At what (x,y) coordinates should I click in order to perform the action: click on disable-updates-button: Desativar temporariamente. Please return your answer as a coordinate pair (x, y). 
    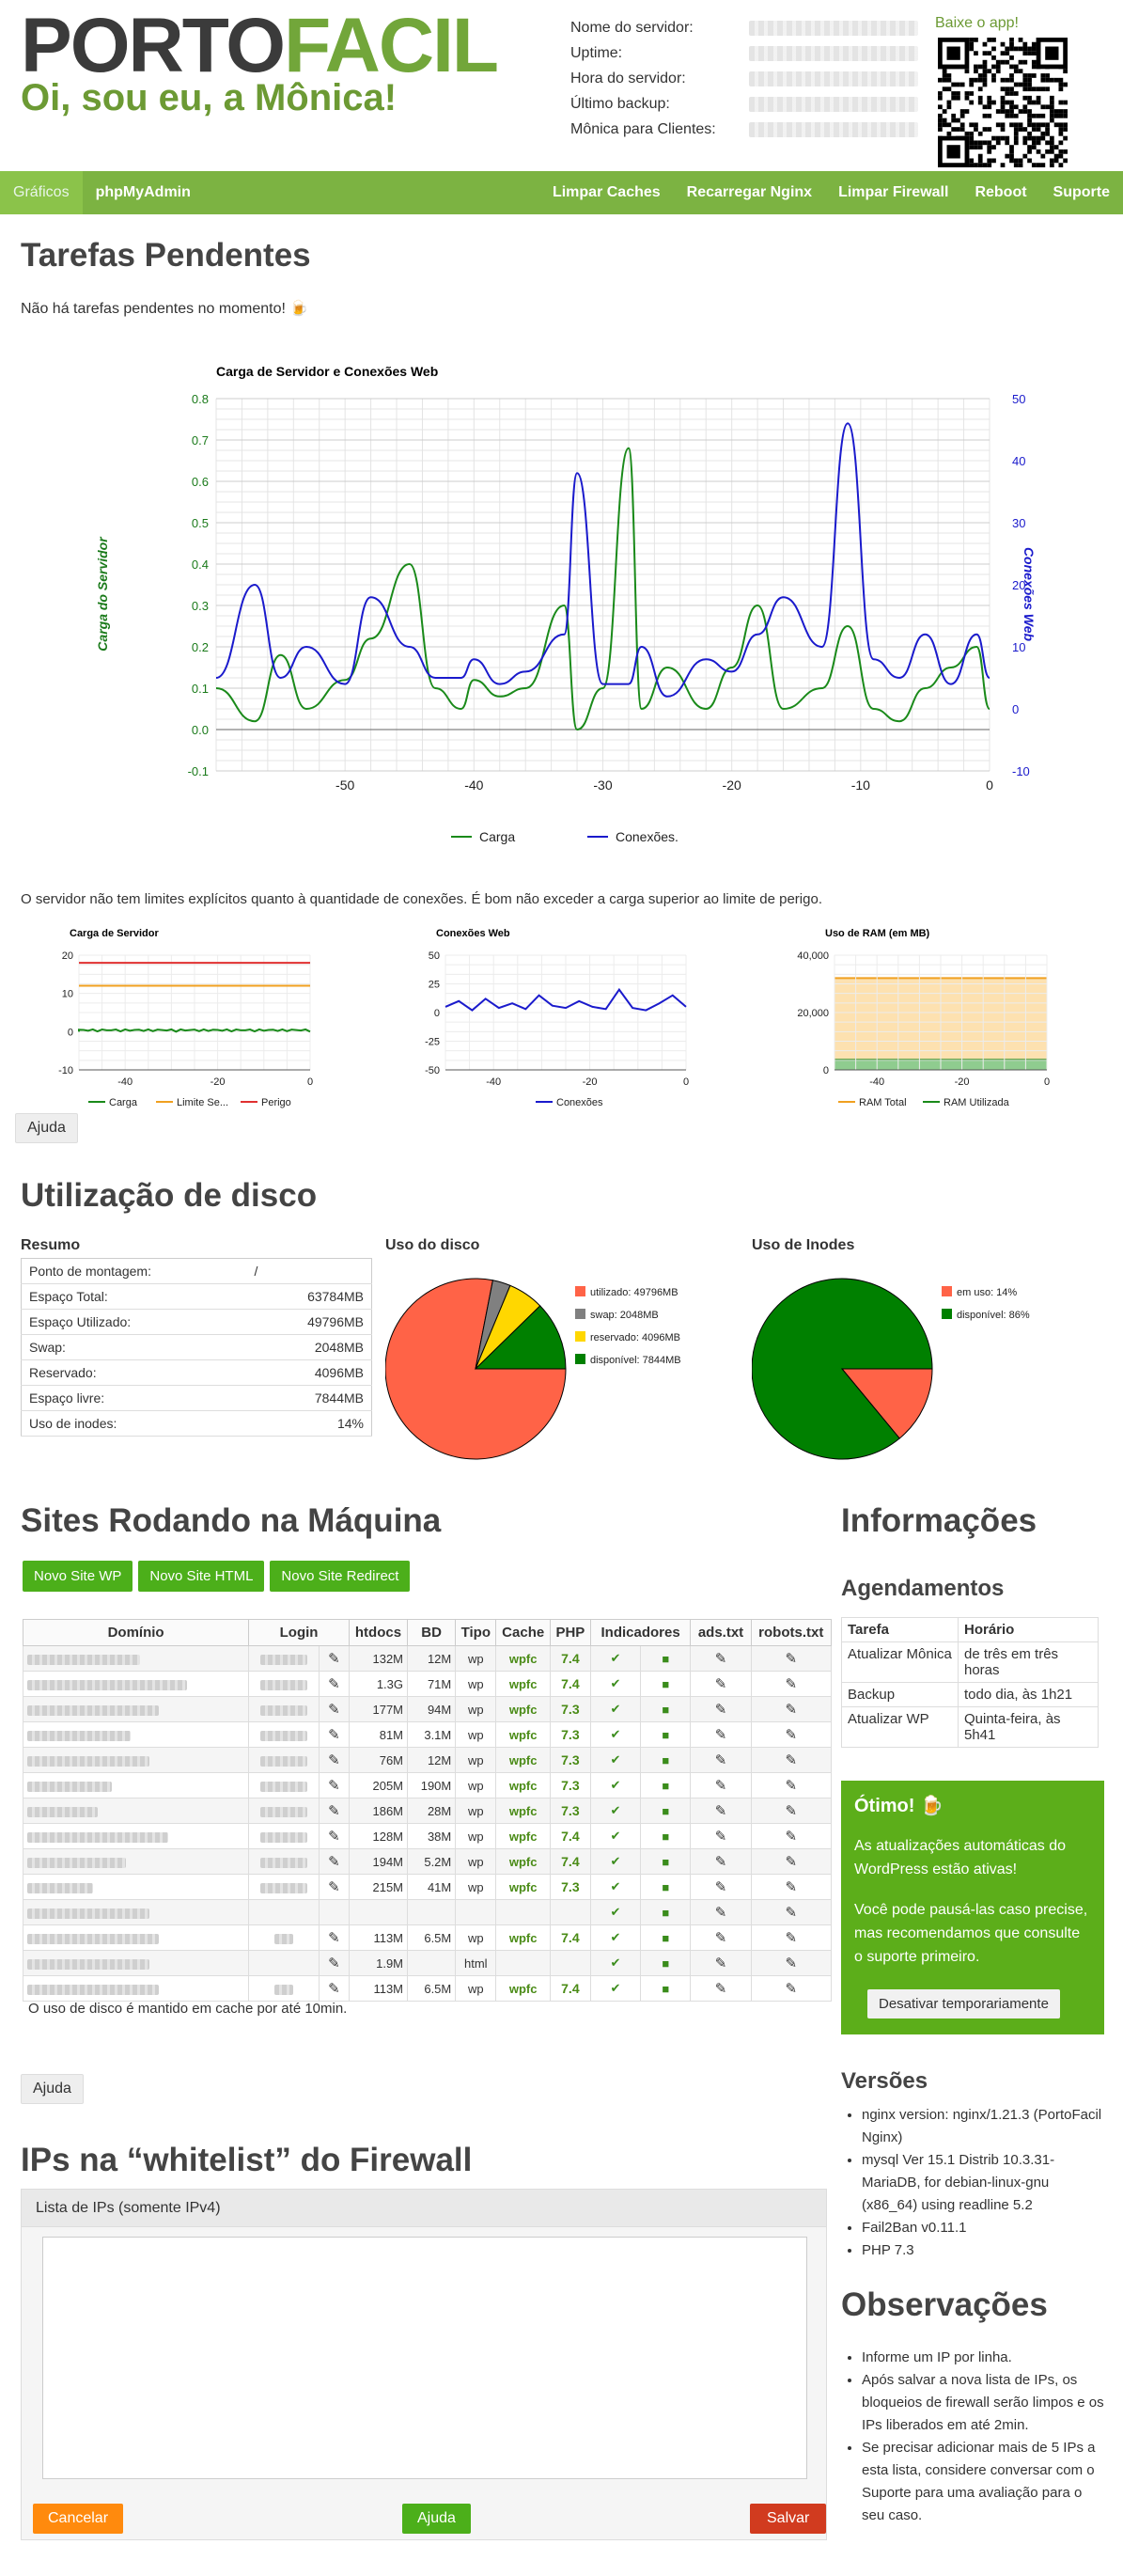
    Looking at the image, I should click on (964, 2004).